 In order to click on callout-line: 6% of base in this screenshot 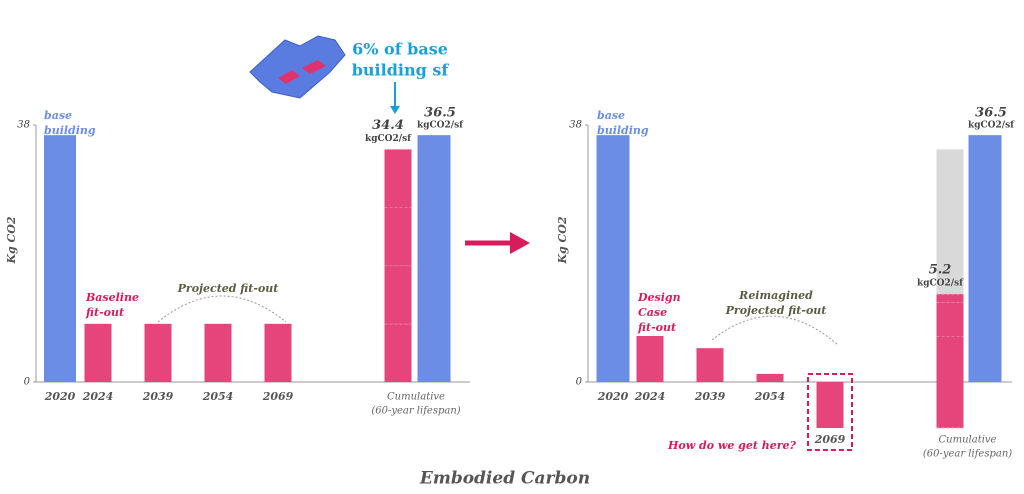, I will do `click(400, 49)`.